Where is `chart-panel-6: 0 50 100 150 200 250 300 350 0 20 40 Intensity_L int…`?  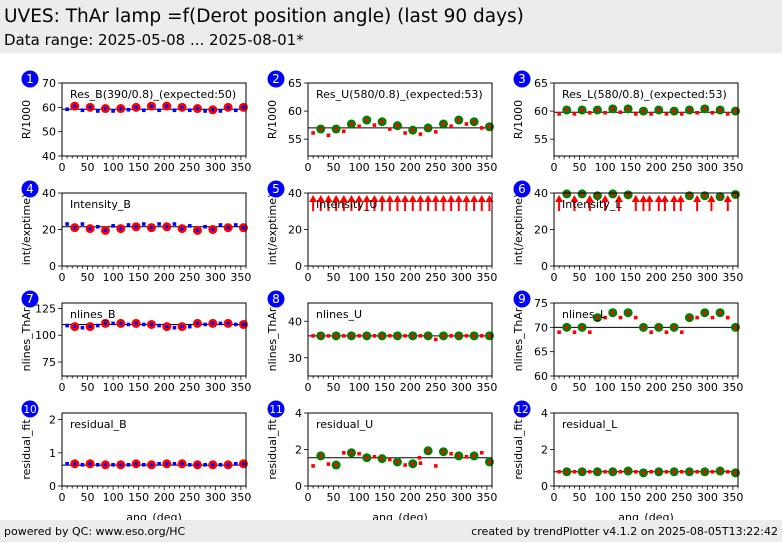 chart-panel-6: 0 50 100 150 200 250 300 350 0 20 40 Intensity_L int… is located at coordinates (627, 232).